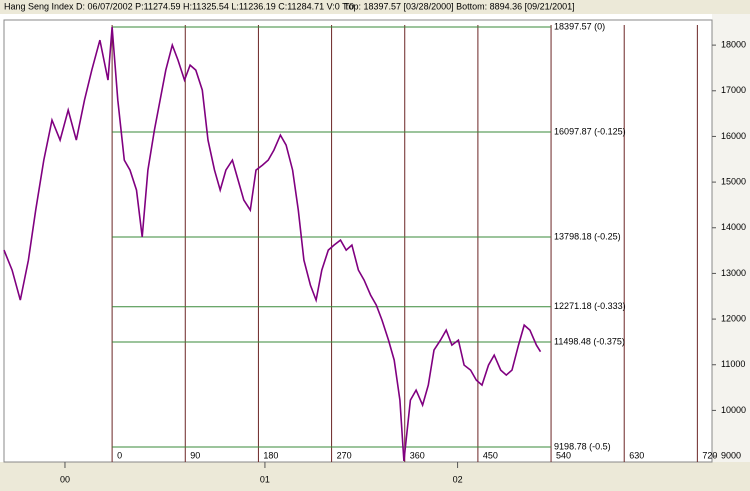 The width and height of the screenshot is (750, 491). What do you see at coordinates (265, 479) in the screenshot?
I see `date-tick-label: 01` at bounding box center [265, 479].